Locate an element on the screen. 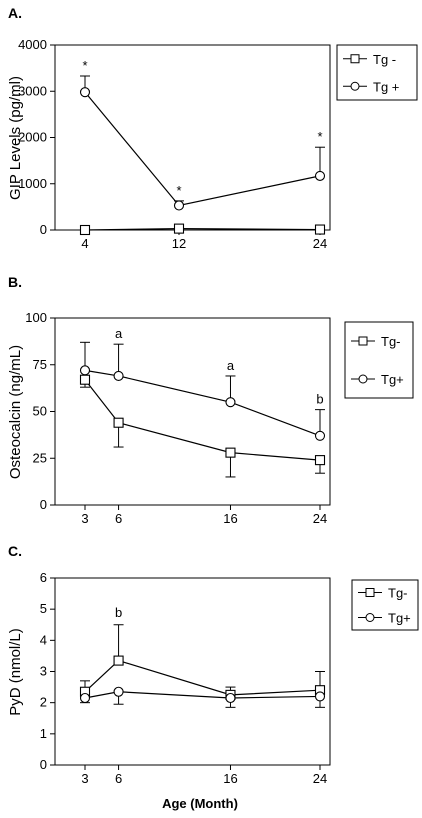 The image size is (422, 818). legend-label: Tg + is located at coordinates (386, 86).